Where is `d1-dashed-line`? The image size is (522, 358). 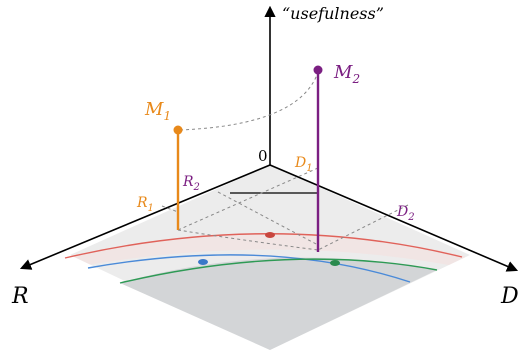
d1-dashed-line is located at coordinates (248, 199).